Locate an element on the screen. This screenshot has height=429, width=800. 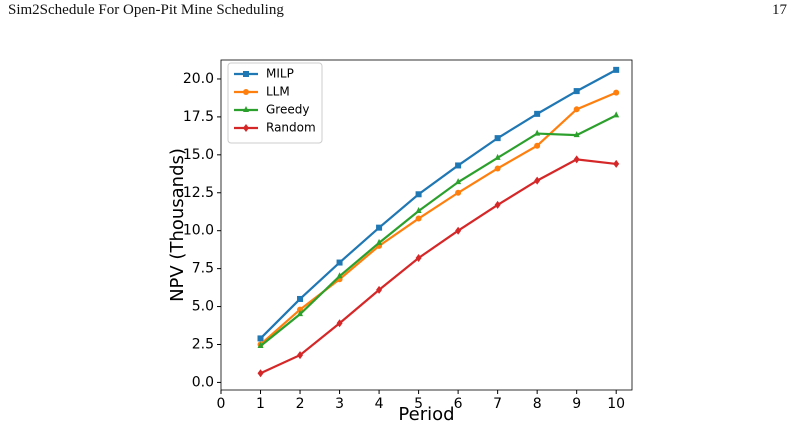
y-tick-label: 20.0 is located at coordinates (198, 79).